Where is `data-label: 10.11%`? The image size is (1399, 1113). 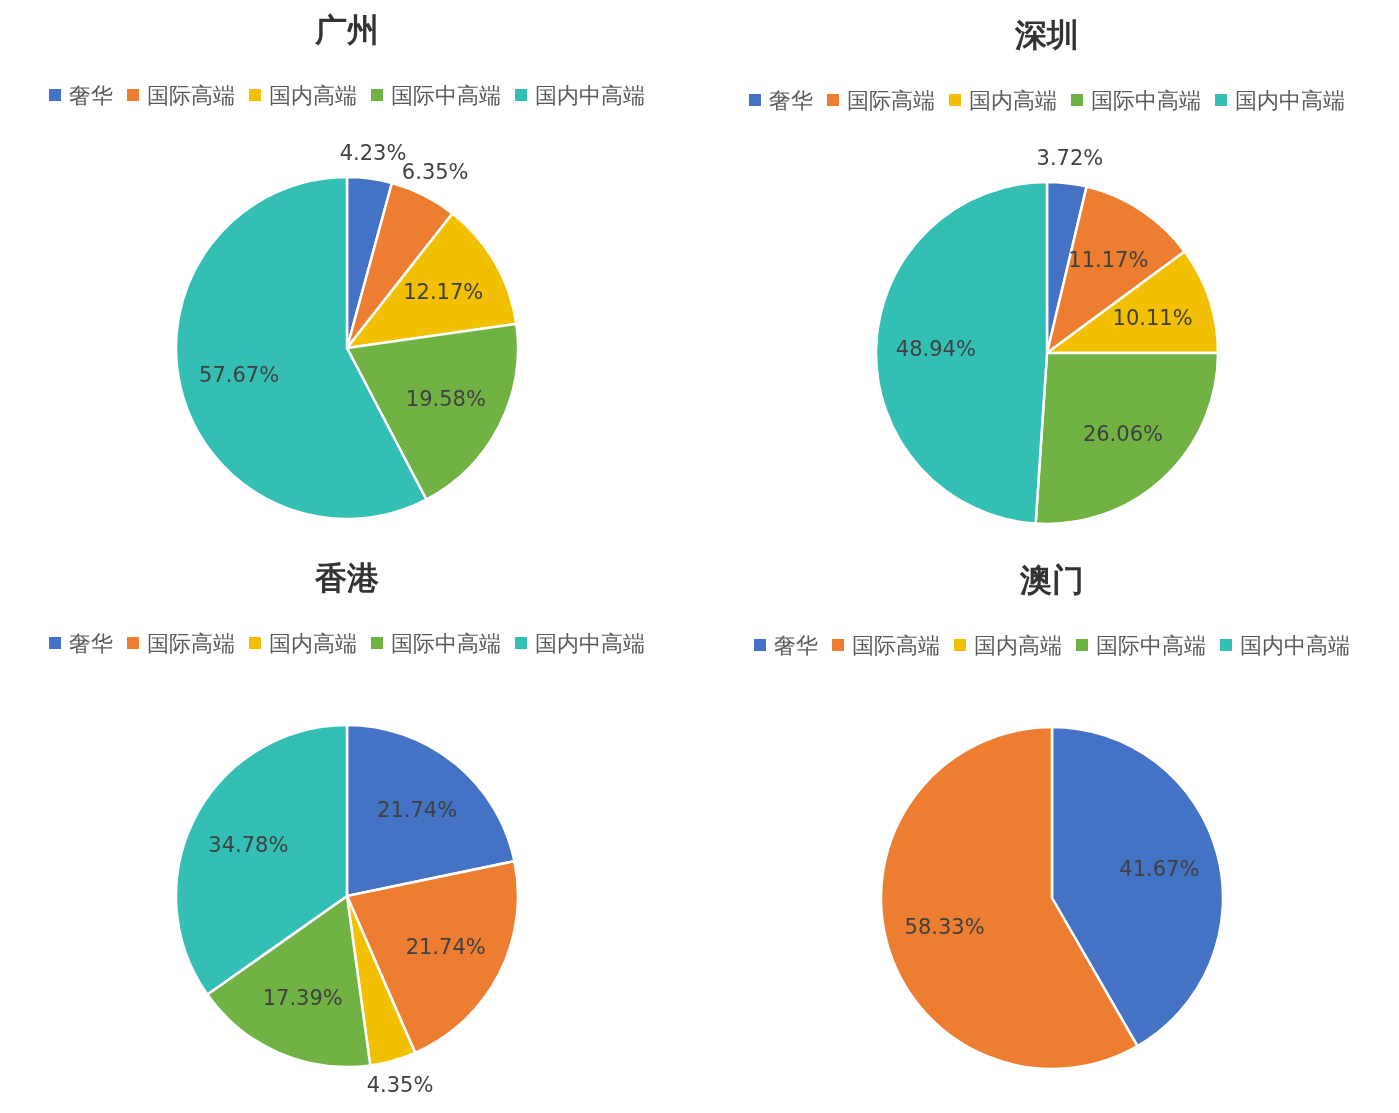 data-label: 10.11% is located at coordinates (1152, 318).